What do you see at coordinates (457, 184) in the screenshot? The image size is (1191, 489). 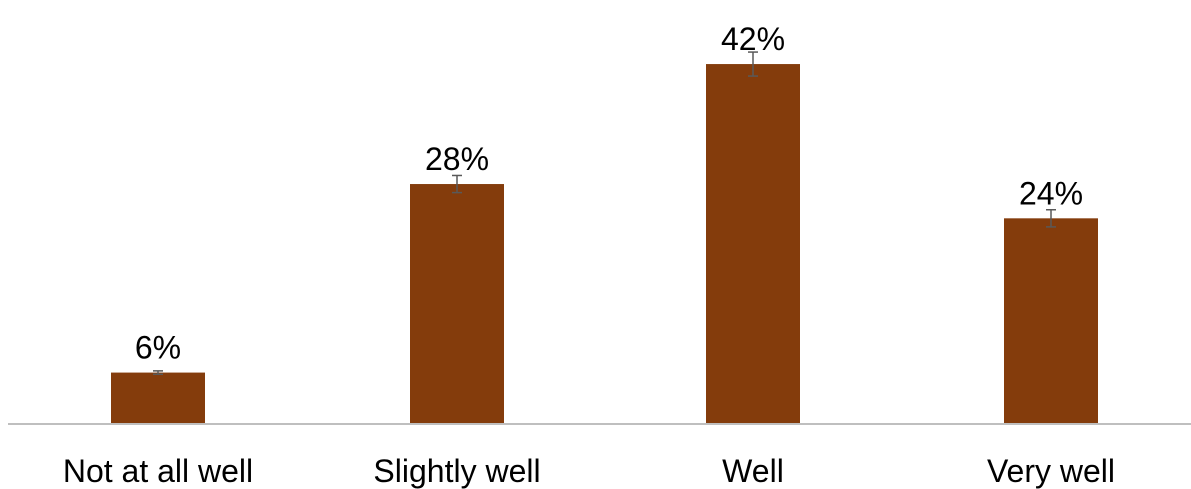 I see `error-bar-slightly-well` at bounding box center [457, 184].